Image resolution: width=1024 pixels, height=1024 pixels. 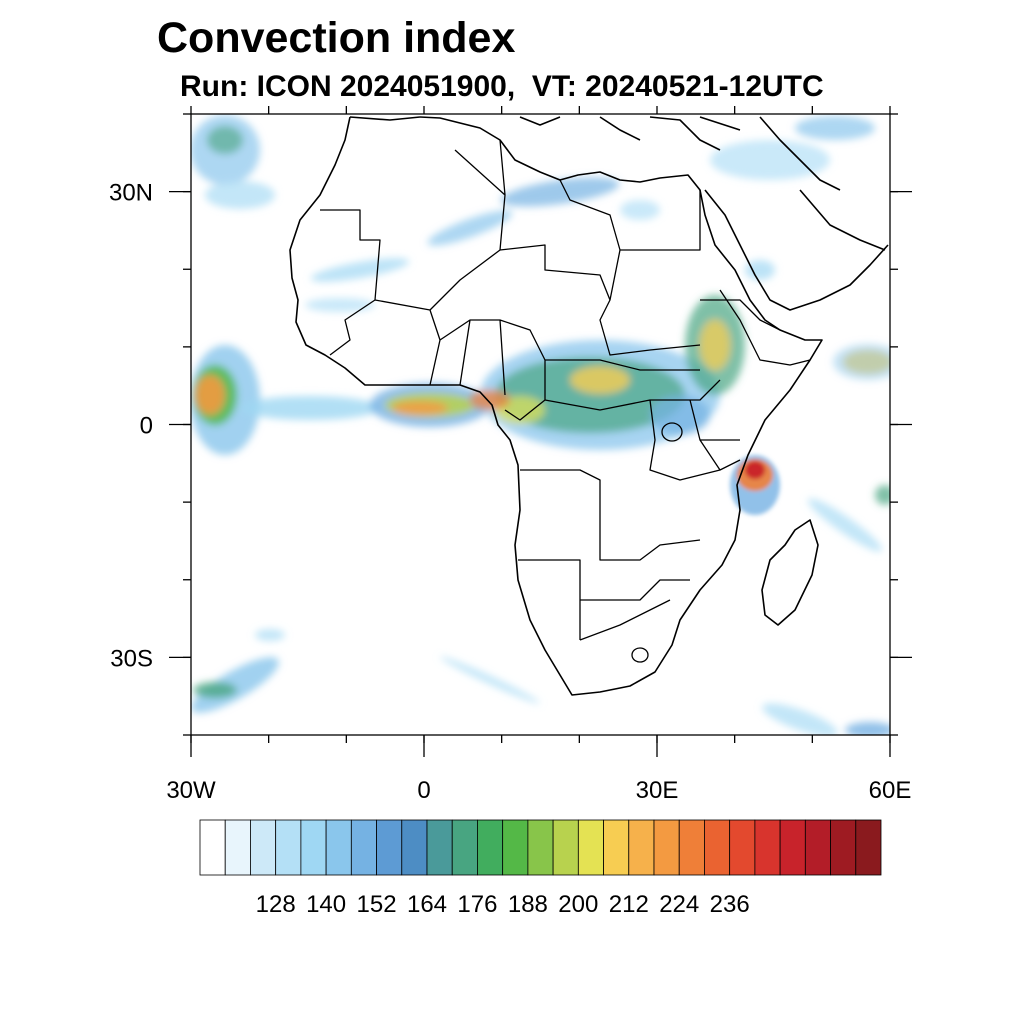 What do you see at coordinates (477, 904) in the screenshot?
I see `colorbar-label: 176` at bounding box center [477, 904].